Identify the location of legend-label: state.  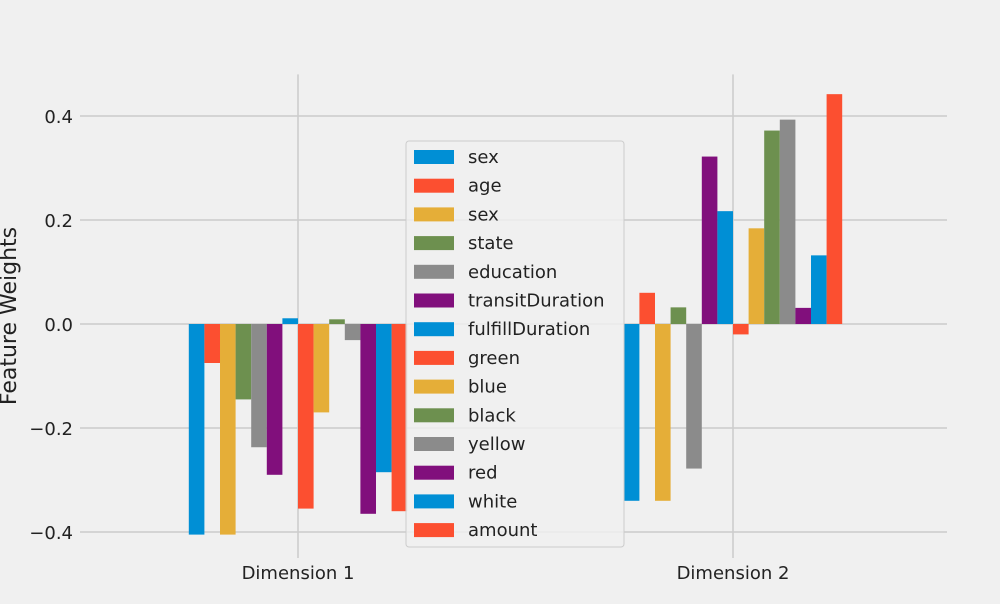
(491, 243).